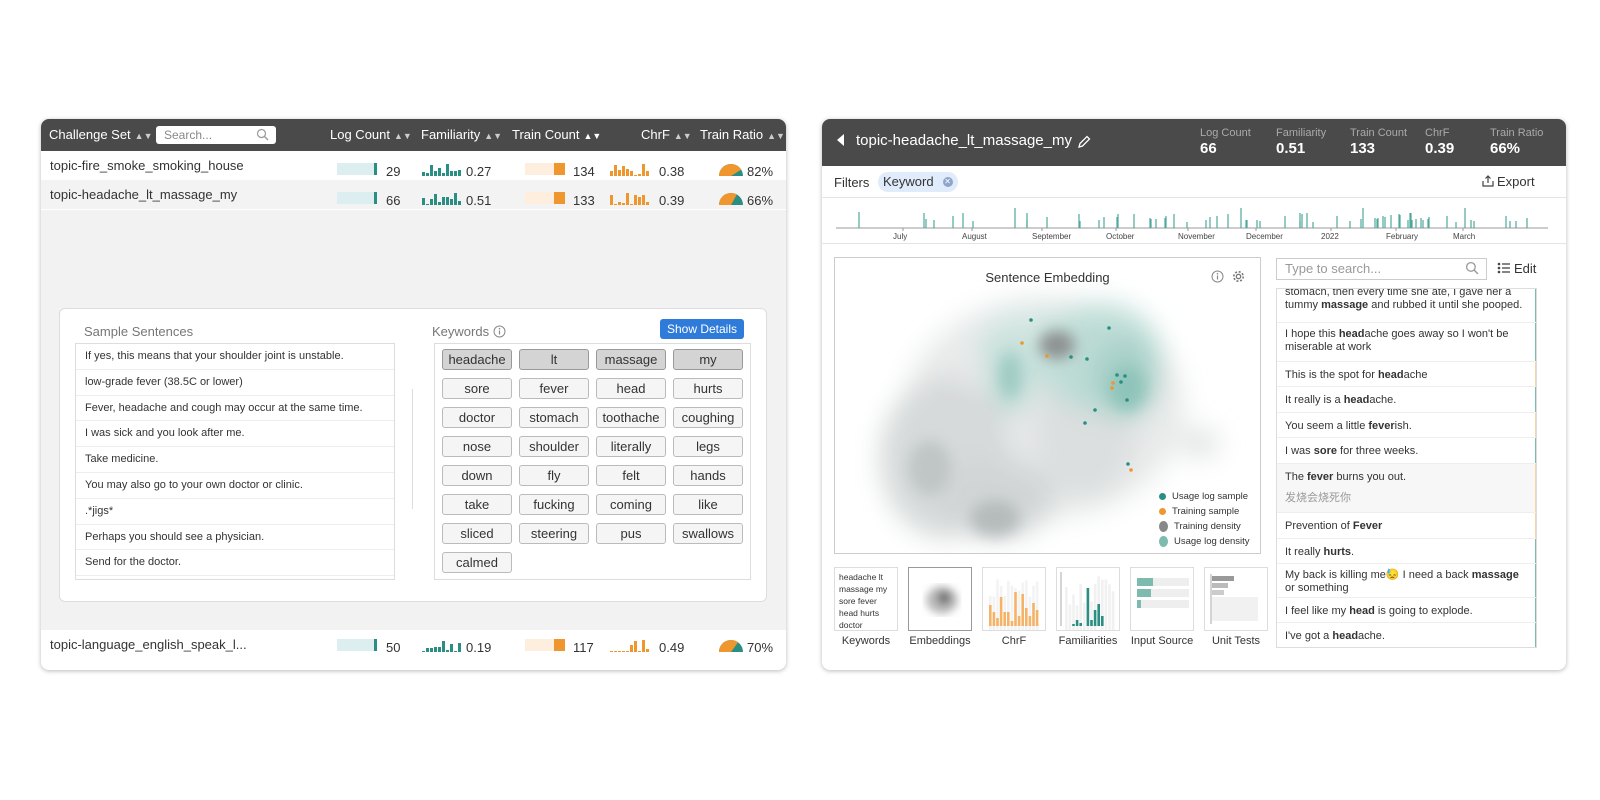  I want to click on thumb-input-source, so click(1162, 599).